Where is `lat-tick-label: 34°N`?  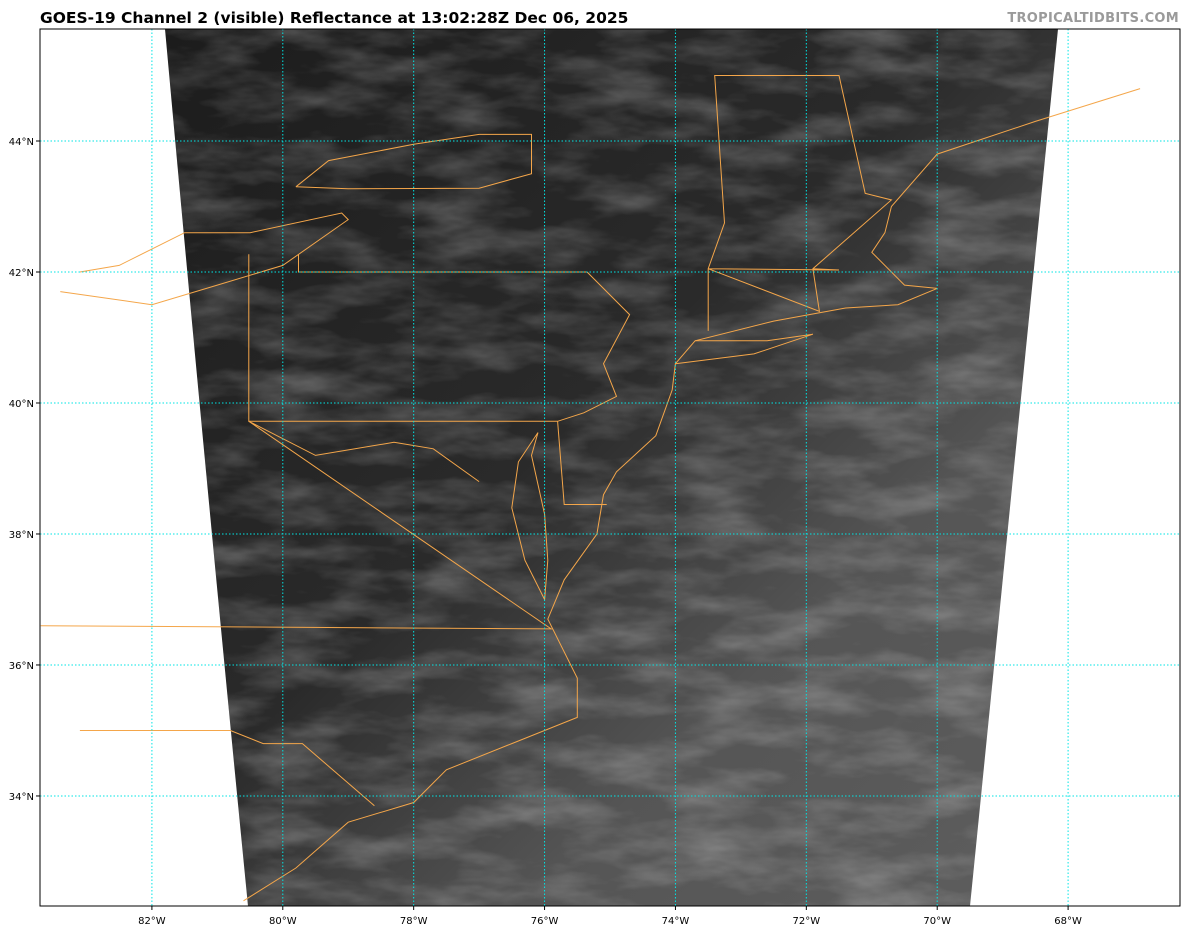 lat-tick-label: 34°N is located at coordinates (21, 797).